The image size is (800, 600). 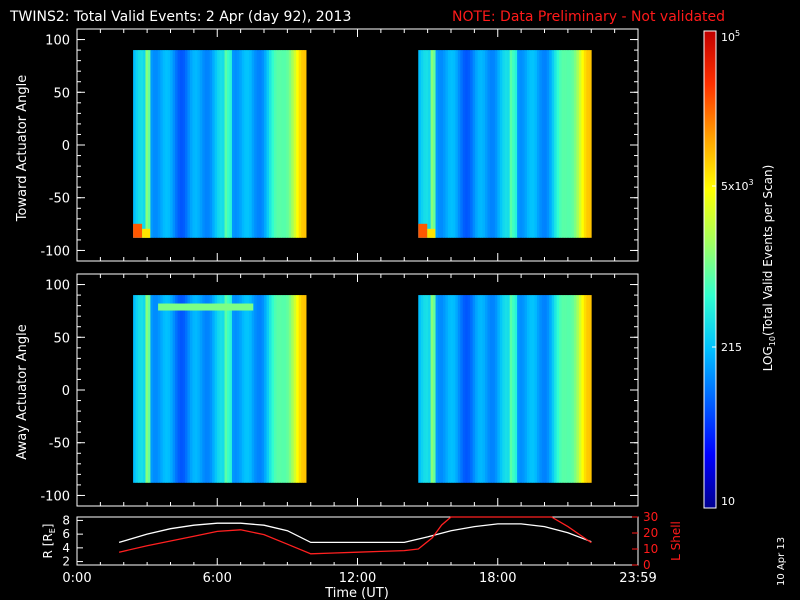 What do you see at coordinates (431, 233) in the screenshot?
I see `heatmap-hot-cell` at bounding box center [431, 233].